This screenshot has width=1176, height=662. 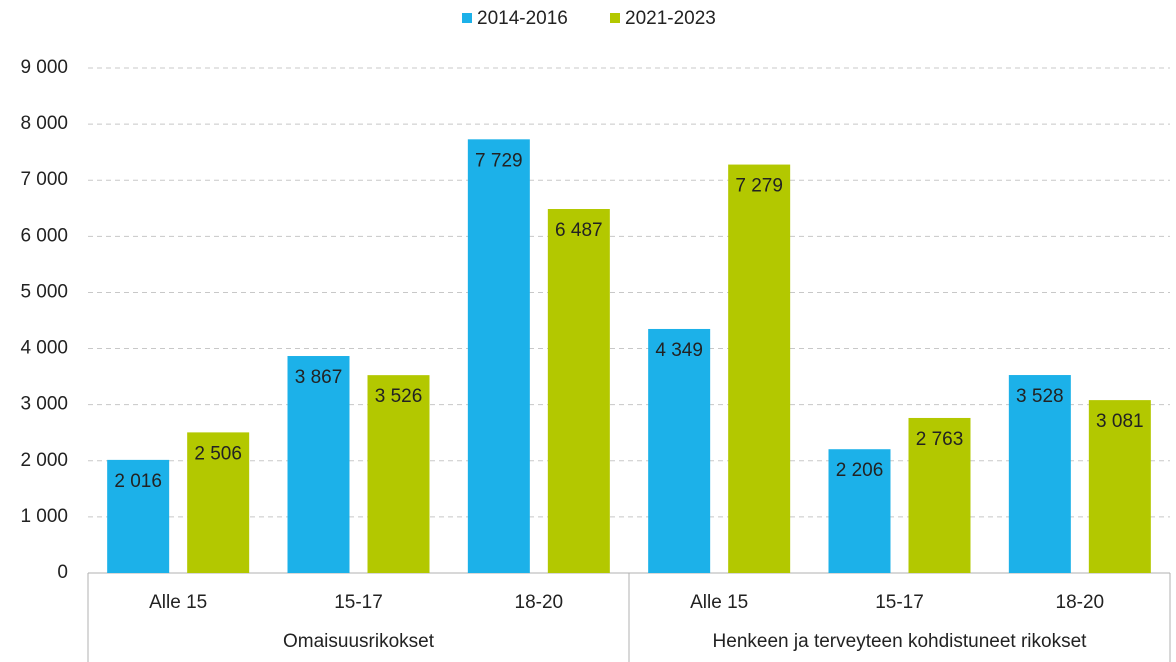 I want to click on data-label: 6 487, so click(x=579, y=230).